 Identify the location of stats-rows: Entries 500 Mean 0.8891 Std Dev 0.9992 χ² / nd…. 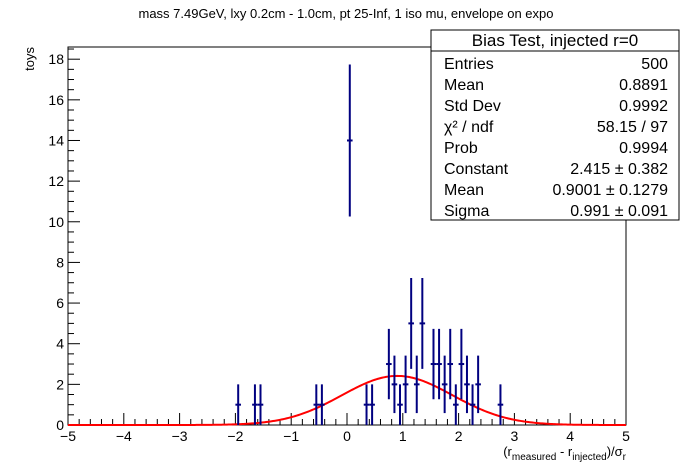
(556, 138).